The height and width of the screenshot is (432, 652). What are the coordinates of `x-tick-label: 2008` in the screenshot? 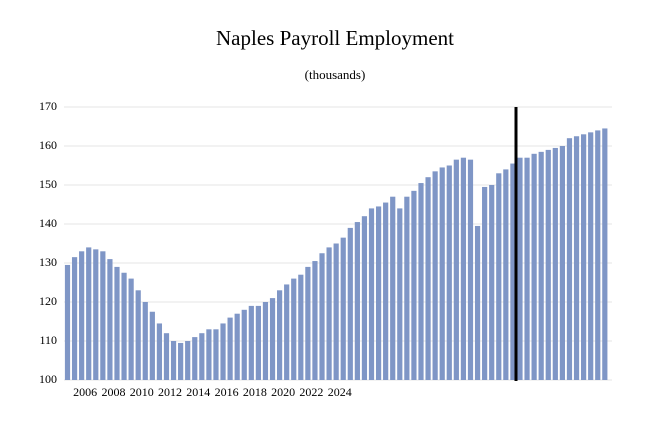 It's located at (113, 392).